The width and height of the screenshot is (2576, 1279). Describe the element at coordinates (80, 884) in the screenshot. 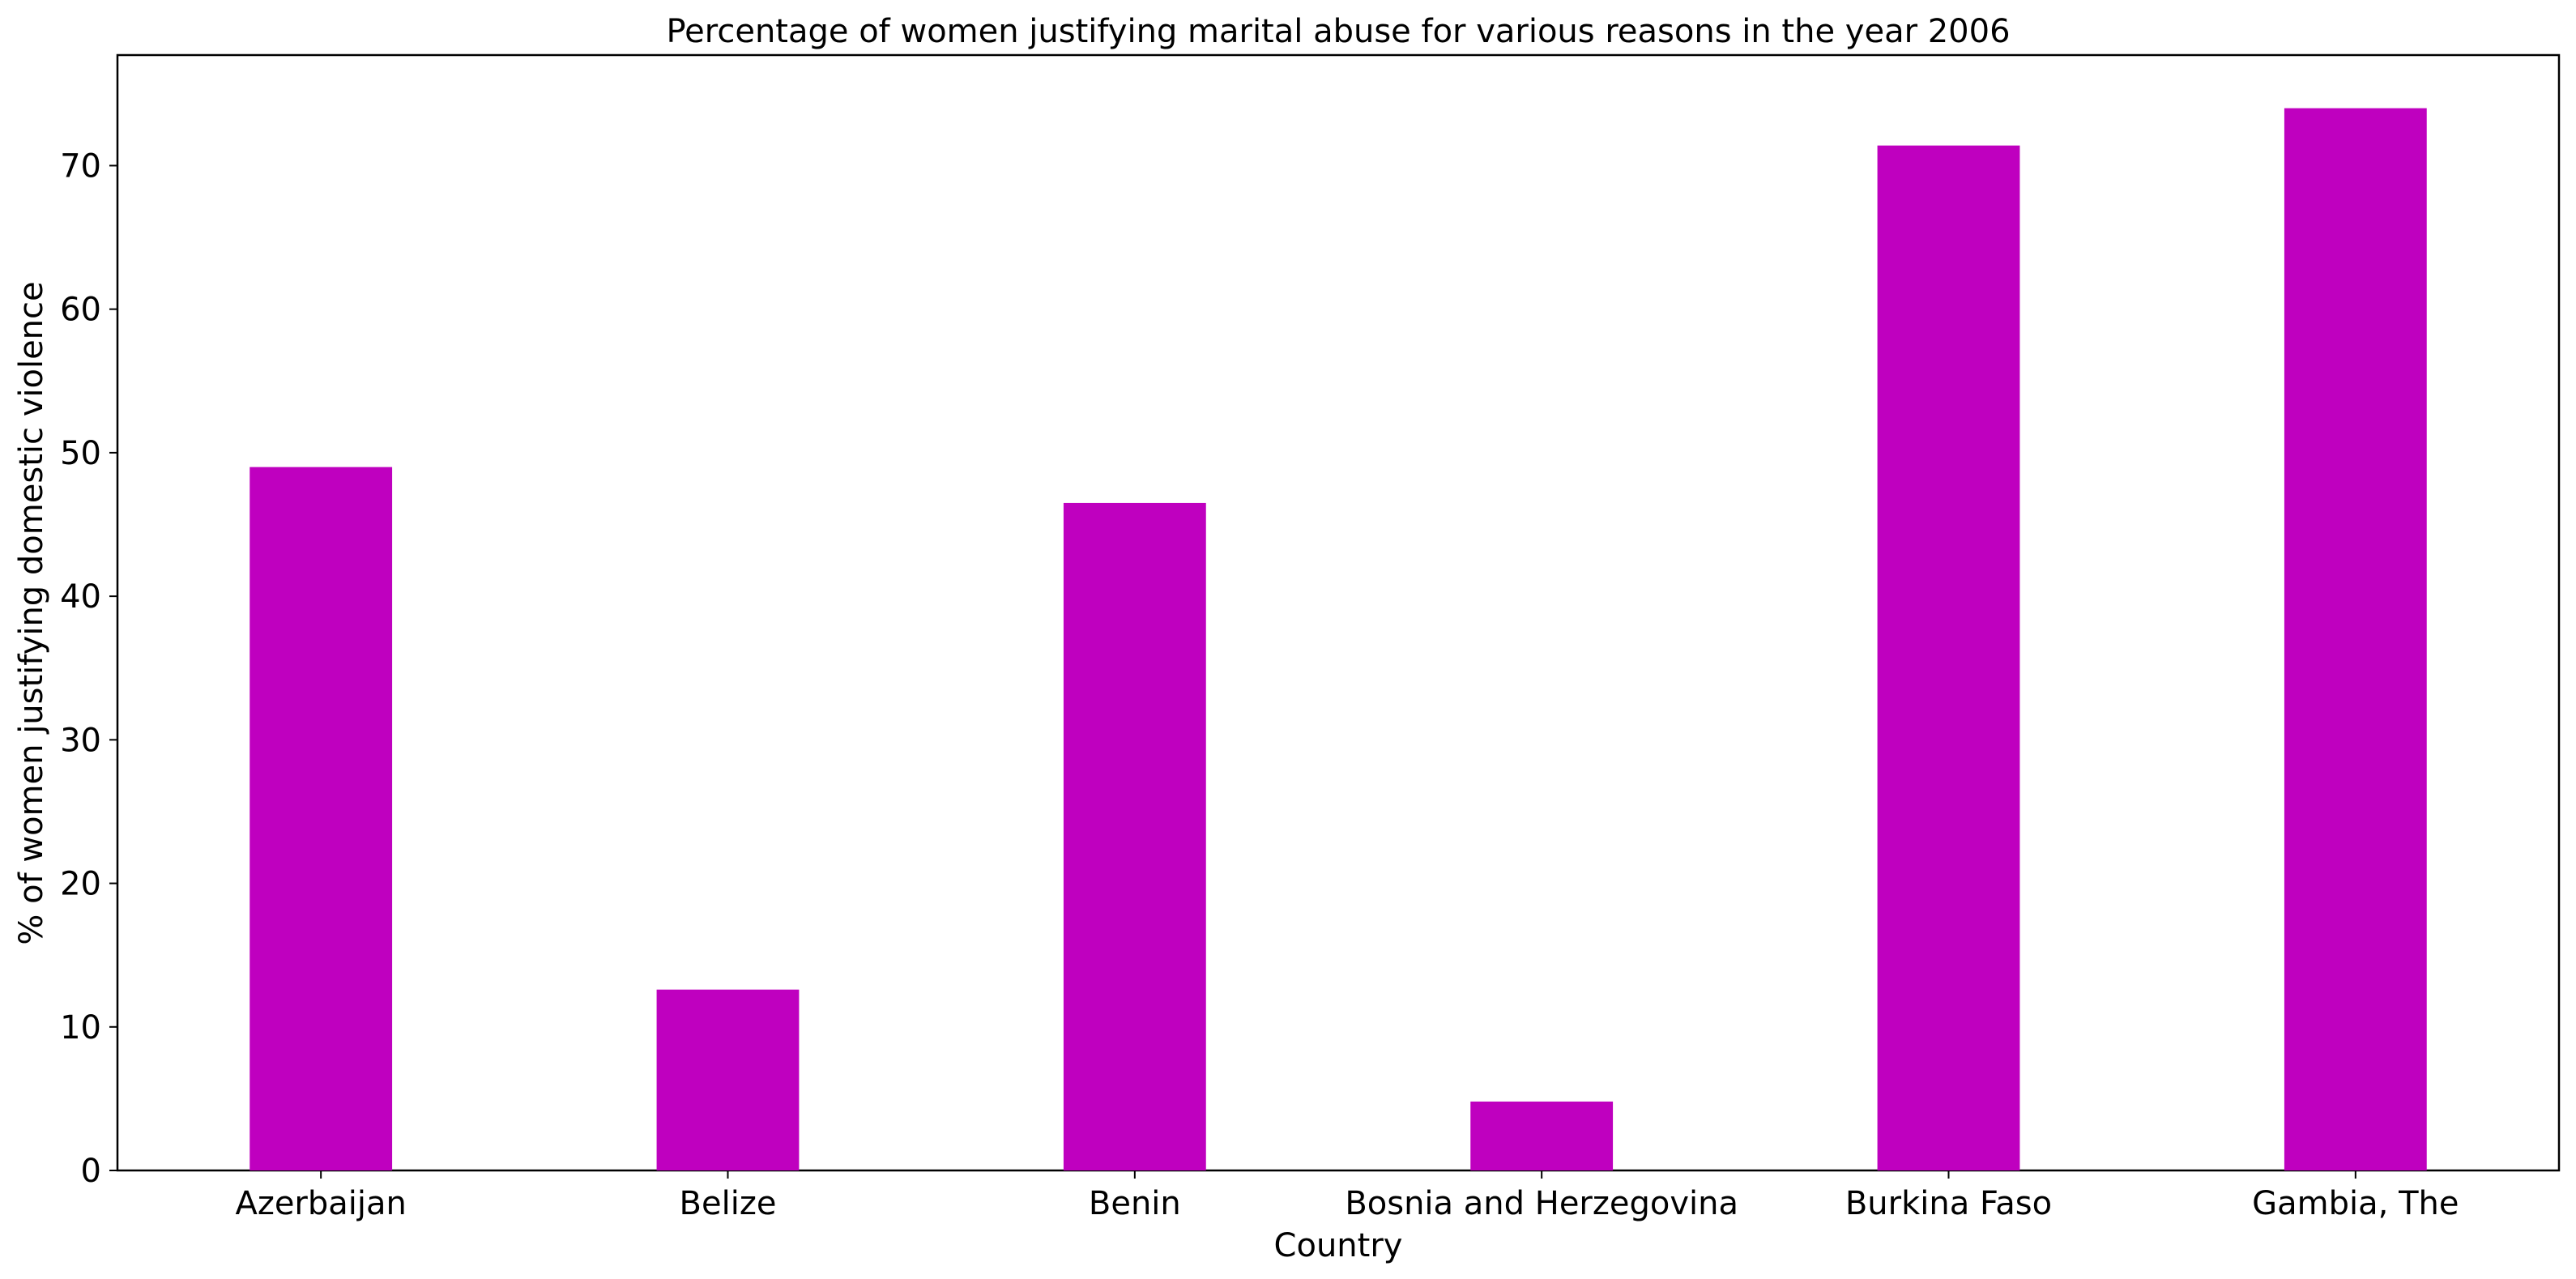

I see `y-tick-label: 20` at that location.